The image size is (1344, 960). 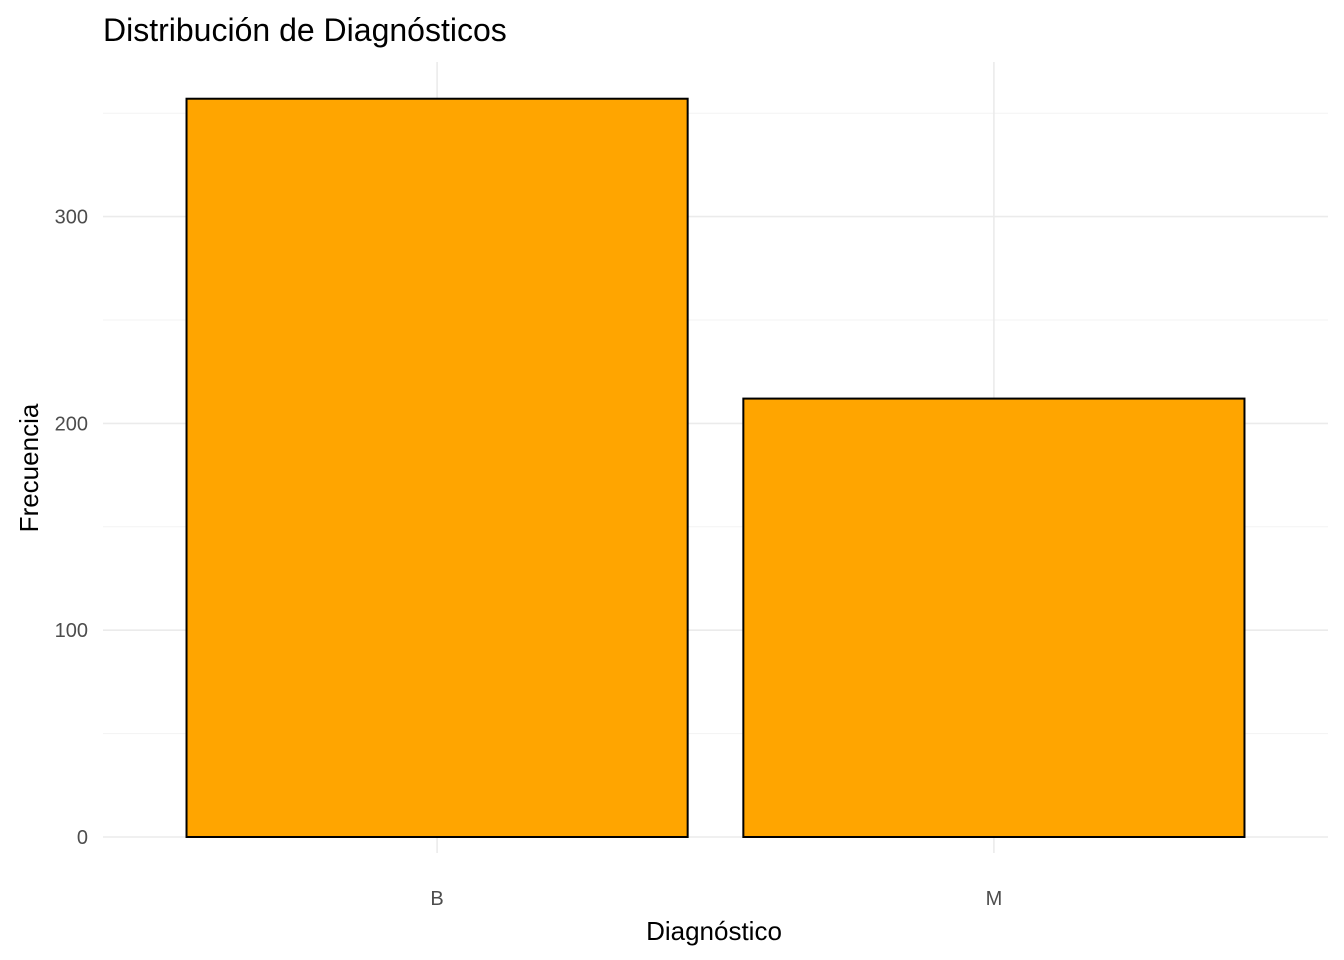 I want to click on chart-title: Distribución de Diagnósticos, so click(x=305, y=30).